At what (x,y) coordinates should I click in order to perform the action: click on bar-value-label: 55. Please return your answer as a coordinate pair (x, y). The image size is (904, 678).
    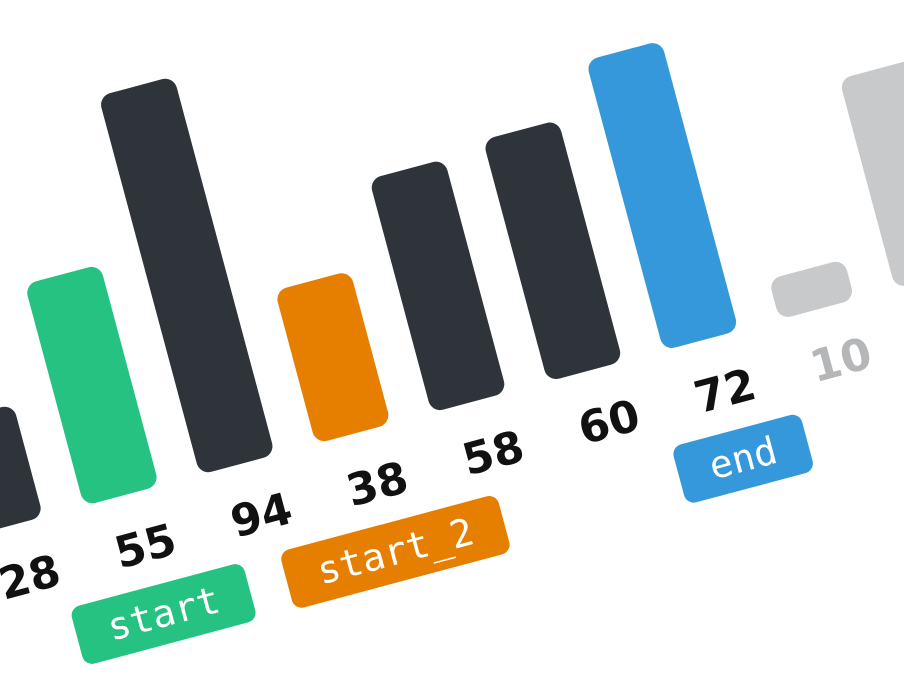
    Looking at the image, I should click on (145, 546).